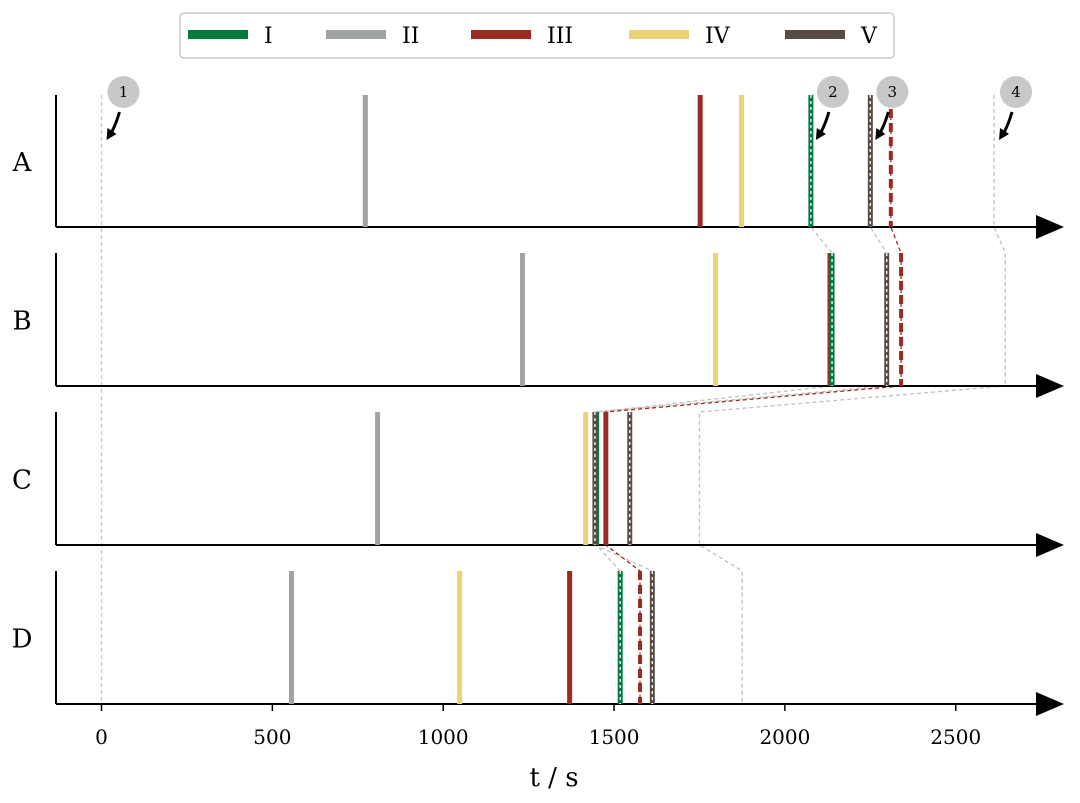 This screenshot has width=1080, height=803. Describe the element at coordinates (356, 34) in the screenshot. I see `legend-swatch-II` at that location.